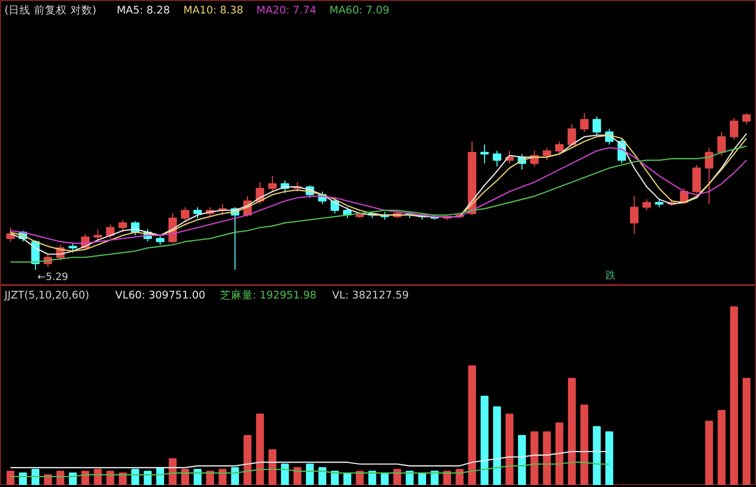 This screenshot has height=487, width=756. What do you see at coordinates (160, 296) in the screenshot?
I see `text: VL60: 309751.00` at bounding box center [160, 296].